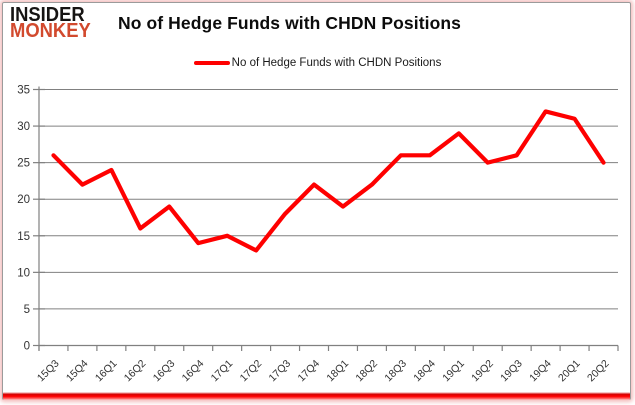  I want to click on x-axis-tick-label: 20Q1, so click(569, 371).